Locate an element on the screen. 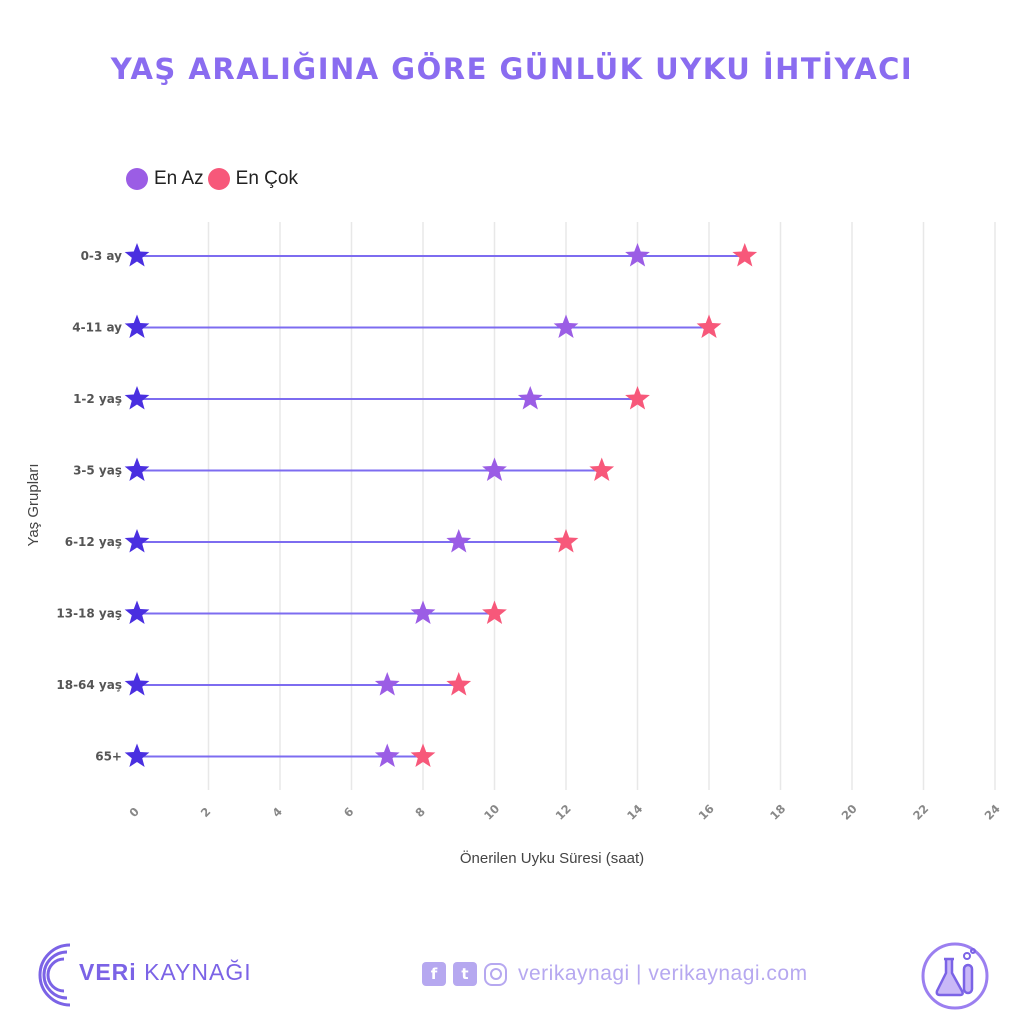 The height and width of the screenshot is (1024, 1024). y-axis-title: Yaş Grupları is located at coordinates (33, 504).